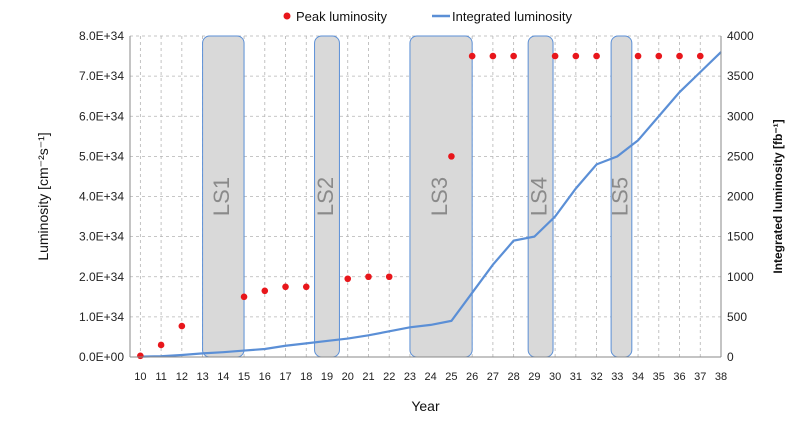 Image resolution: width=794 pixels, height=422 pixels. Describe the element at coordinates (101, 237) in the screenshot. I see `left-tick-label: 3.0E+34` at that location.